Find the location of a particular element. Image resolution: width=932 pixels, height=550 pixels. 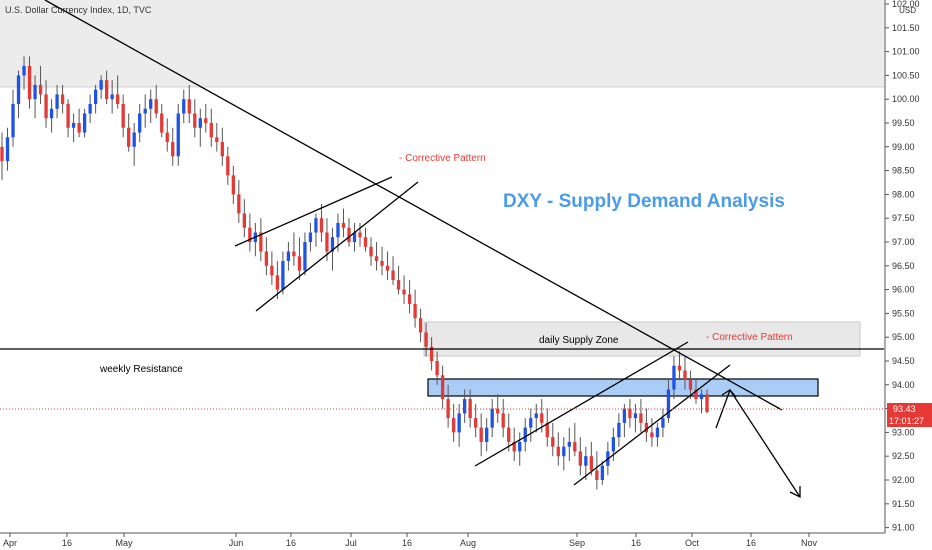

y-tick-label: 100.50 is located at coordinates (906, 75).